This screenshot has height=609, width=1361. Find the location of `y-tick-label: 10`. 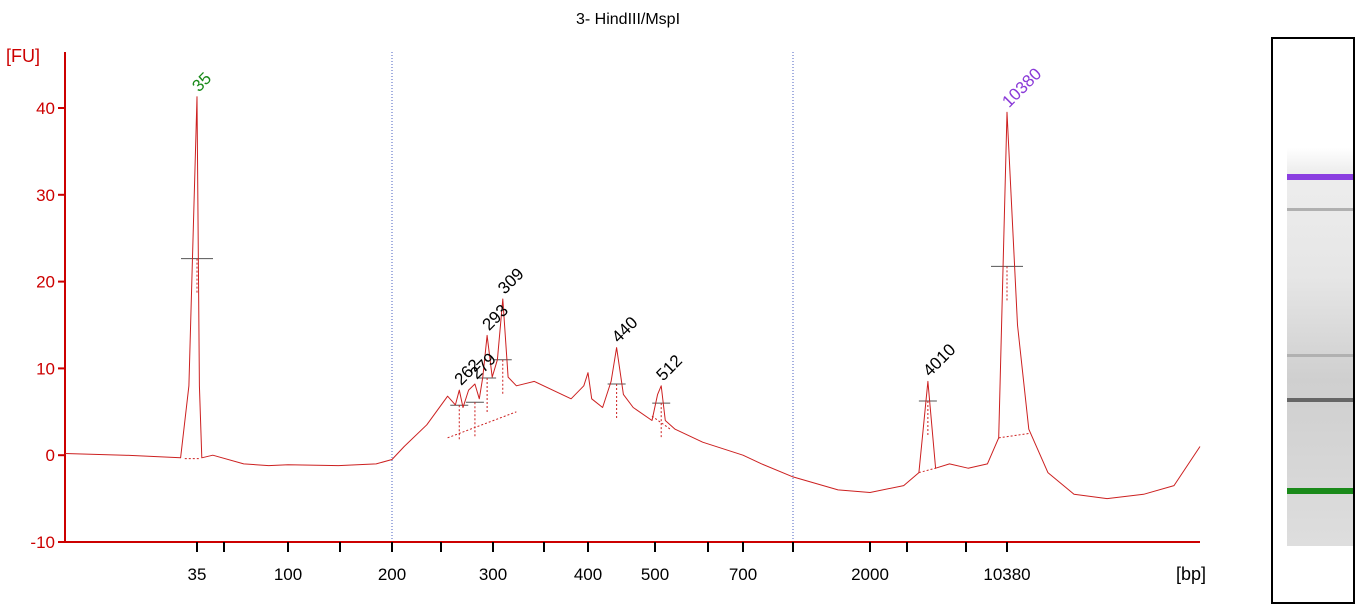

y-tick-label: 10 is located at coordinates (45, 368).